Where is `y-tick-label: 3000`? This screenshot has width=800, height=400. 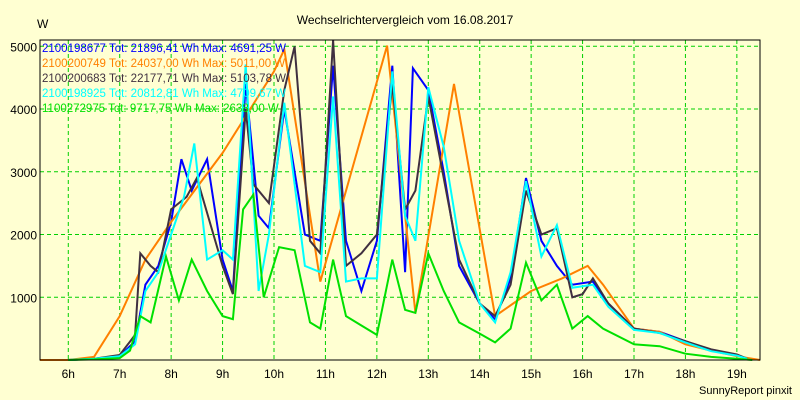 y-tick-label: 3000 is located at coordinates (23, 173).